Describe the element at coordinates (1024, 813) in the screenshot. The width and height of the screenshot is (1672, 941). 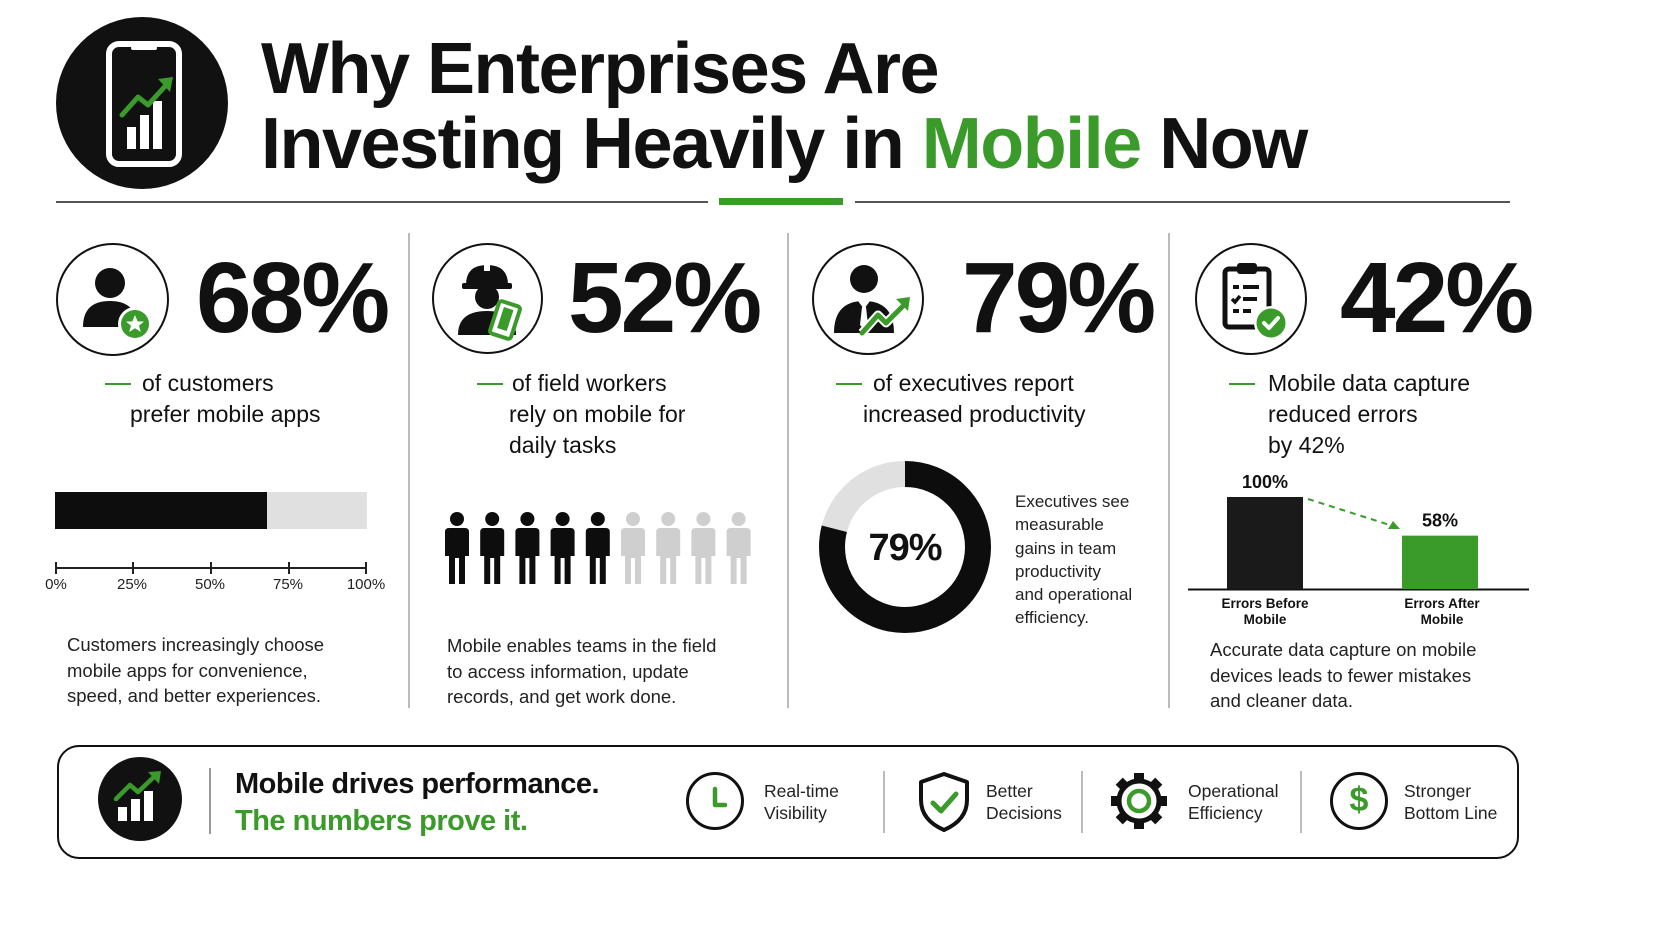
I see `benefit-label-line: Decisions` at that location.